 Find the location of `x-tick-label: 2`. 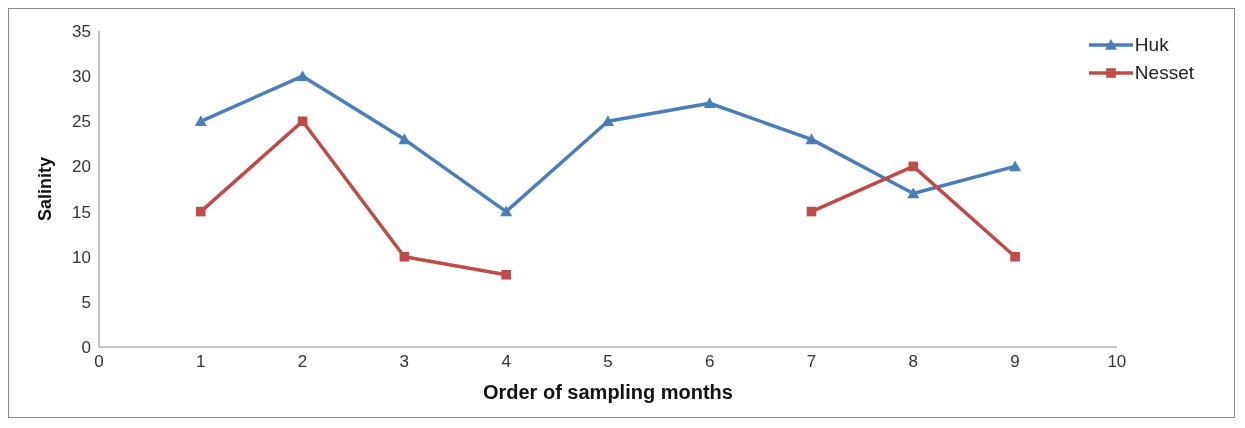

x-tick-label: 2 is located at coordinates (302, 362).